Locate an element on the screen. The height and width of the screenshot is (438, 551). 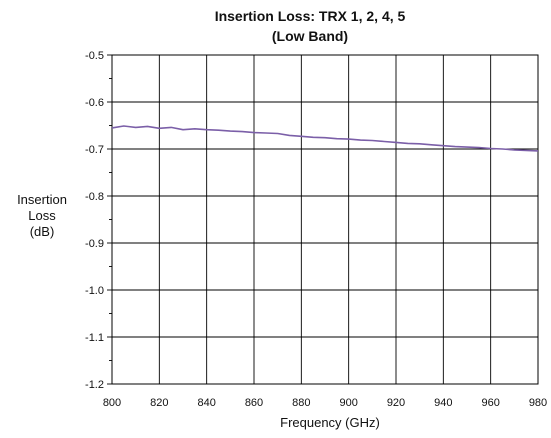
x-tick-label-6: 920 is located at coordinates (396, 403).